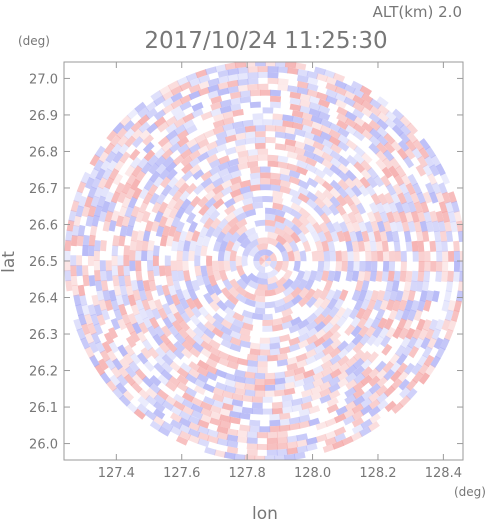  I want to click on y-tick-label: 26.6, so click(43, 225).